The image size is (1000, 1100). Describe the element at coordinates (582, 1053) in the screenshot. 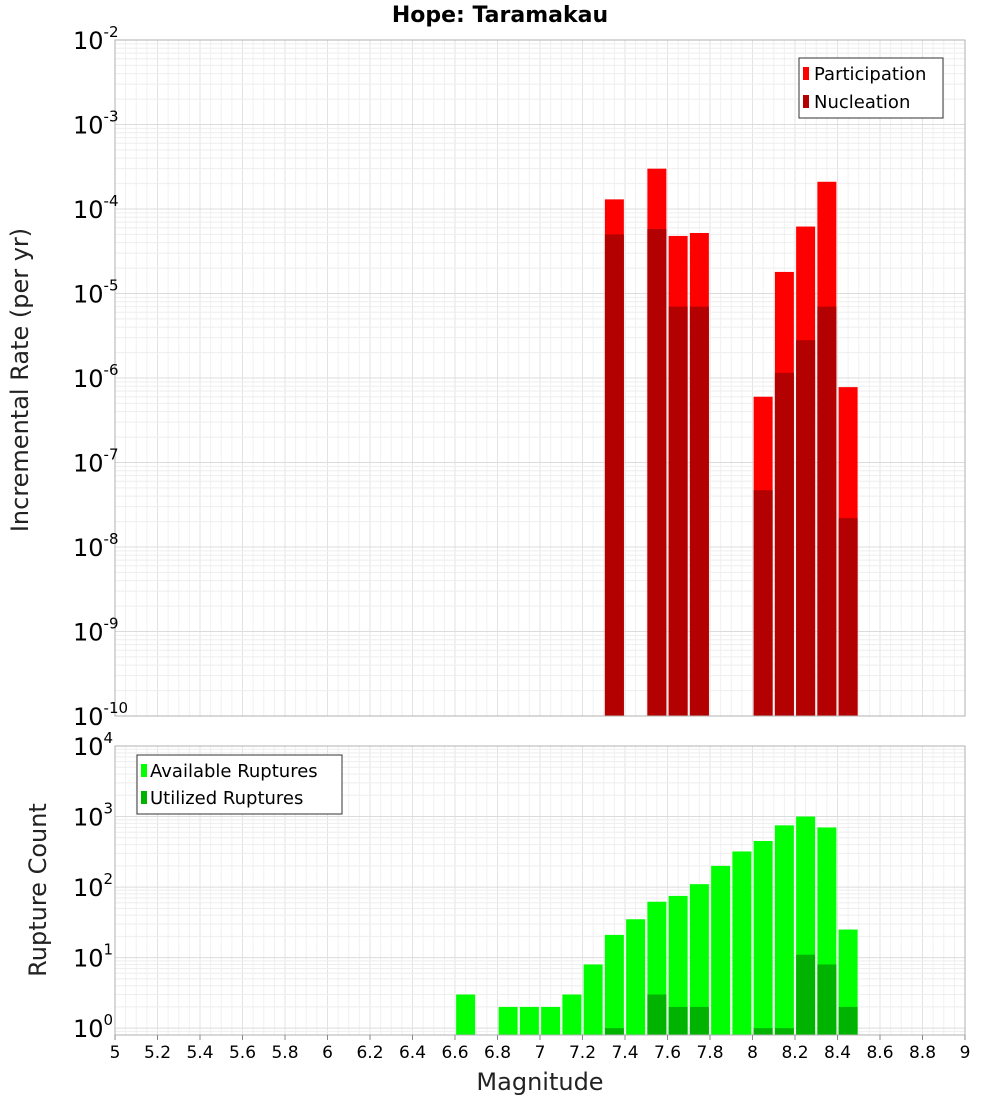

I see `x-tick-label: 7.2` at that location.